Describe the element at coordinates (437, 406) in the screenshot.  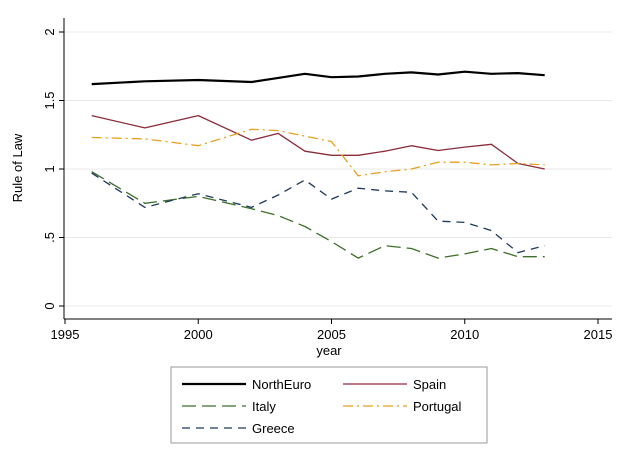
I see `legend-label-portugal: Portugal` at that location.